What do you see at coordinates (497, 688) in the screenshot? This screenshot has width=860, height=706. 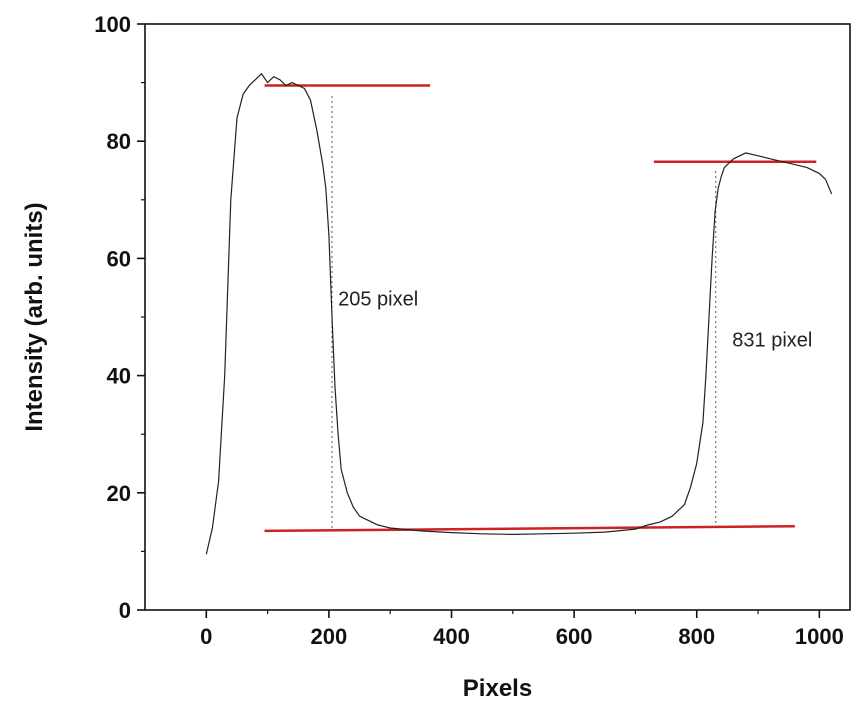 I see `x-axis-title: Pixels` at bounding box center [497, 688].